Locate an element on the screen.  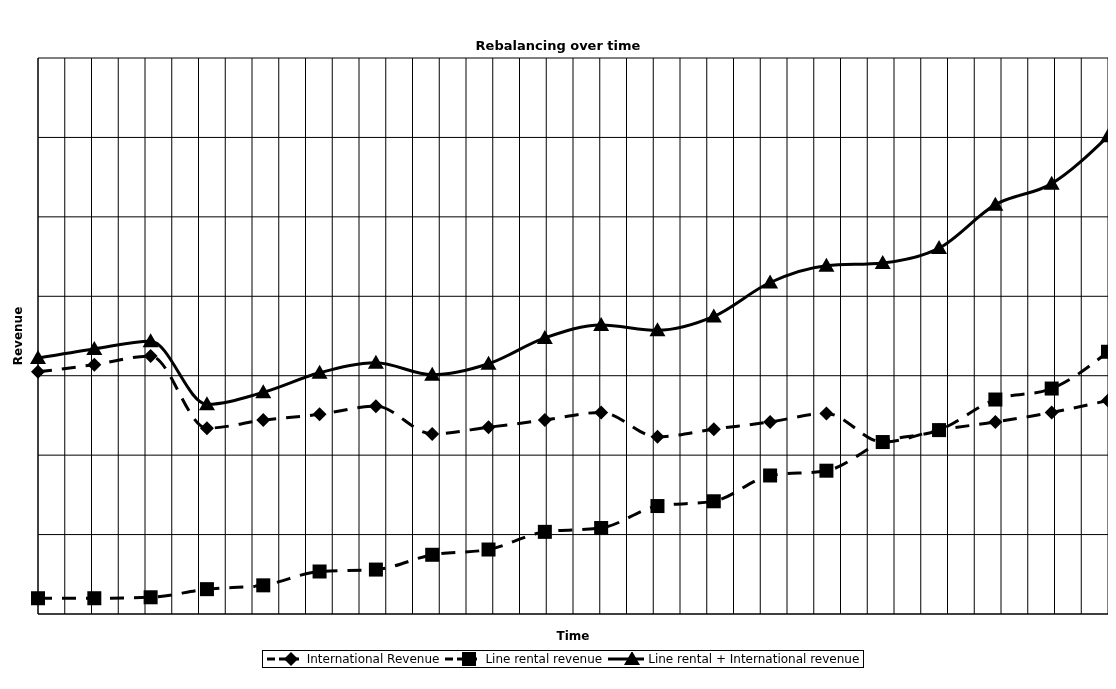
legend-label: Line rental + International revenue is located at coordinates (754, 659).